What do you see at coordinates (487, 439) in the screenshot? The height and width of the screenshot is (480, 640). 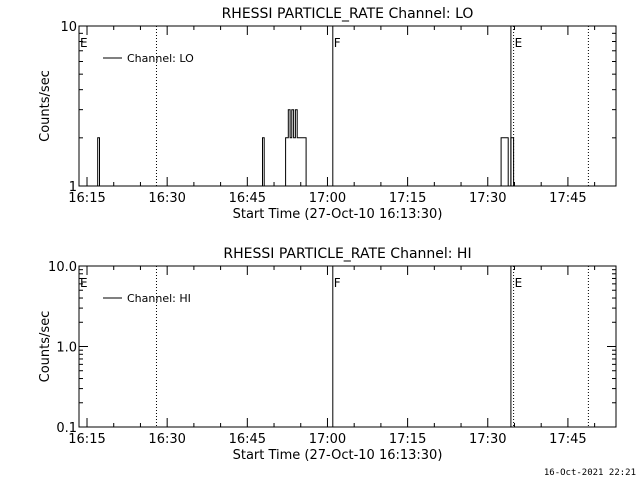 I see `panel-2-xtick-label: 17:30` at bounding box center [487, 439].